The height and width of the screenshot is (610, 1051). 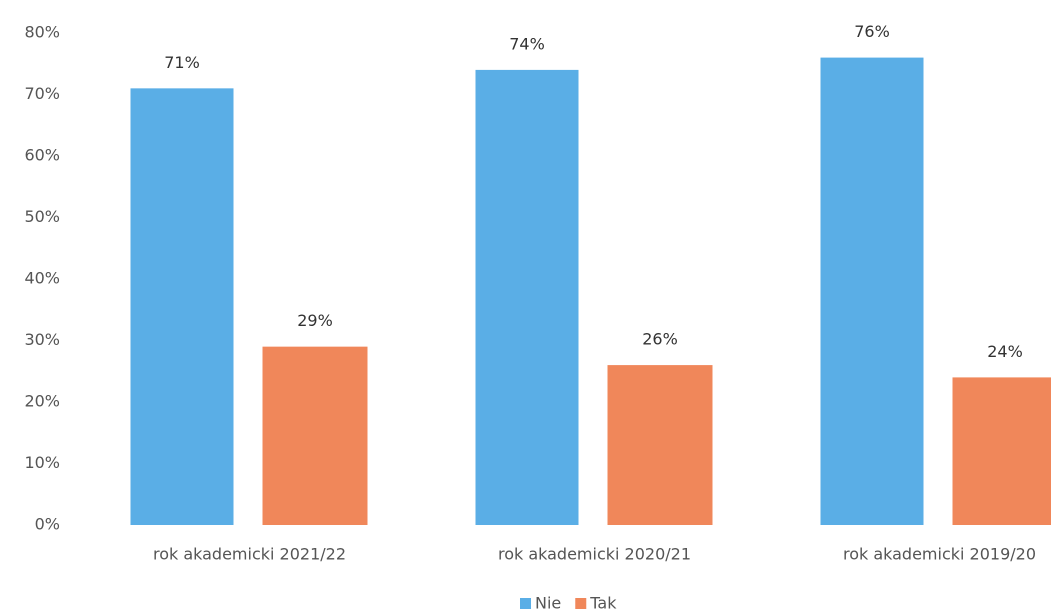 I want to click on y-tick-label: 40%, so click(x=42, y=278).